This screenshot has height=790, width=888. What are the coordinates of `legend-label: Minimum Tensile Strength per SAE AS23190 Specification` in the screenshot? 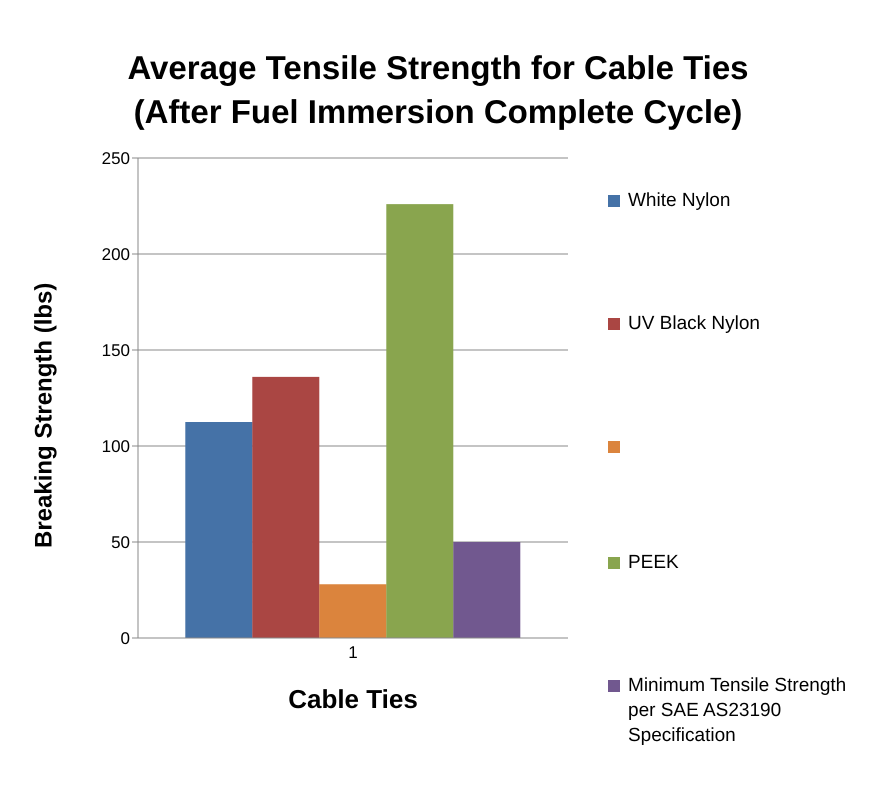 It's located at (738, 711).